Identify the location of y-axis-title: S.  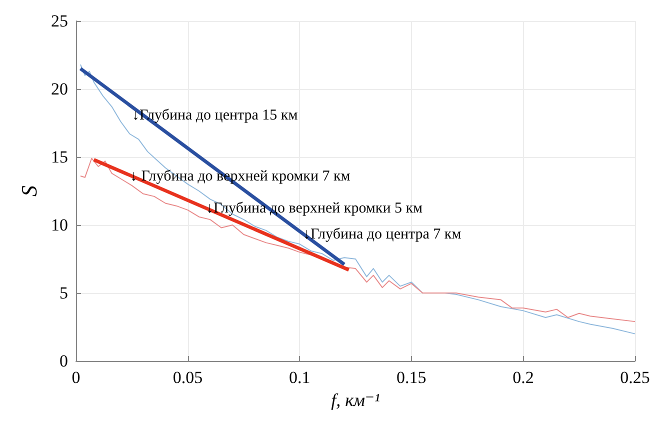
(29, 191).